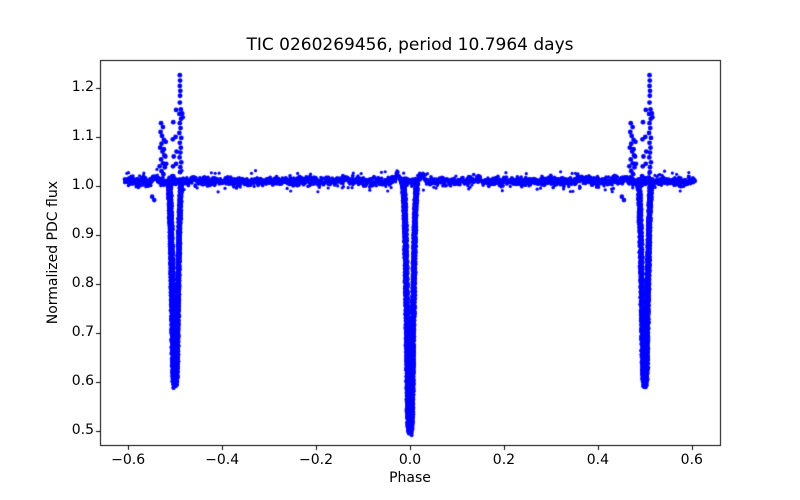 The width and height of the screenshot is (800, 500). Describe the element at coordinates (597, 460) in the screenshot. I see `x-tick-label: 0.4` at that location.